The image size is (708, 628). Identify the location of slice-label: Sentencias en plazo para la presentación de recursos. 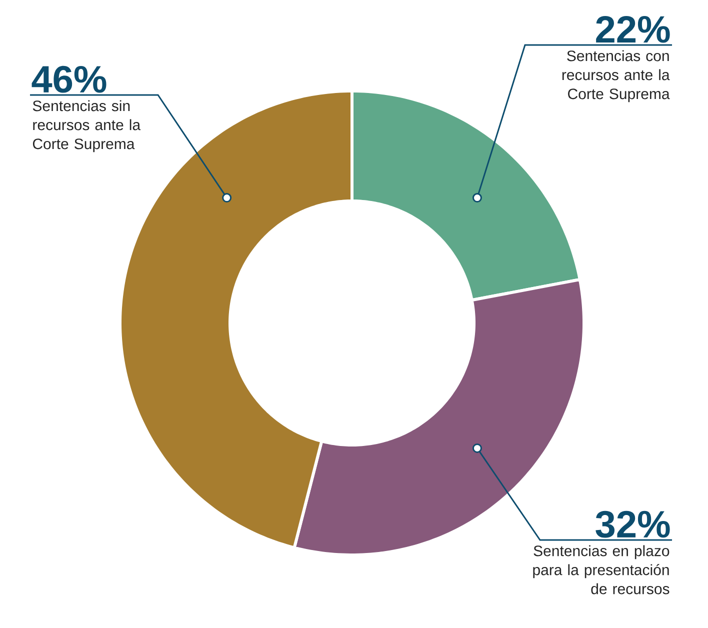
(601, 569).